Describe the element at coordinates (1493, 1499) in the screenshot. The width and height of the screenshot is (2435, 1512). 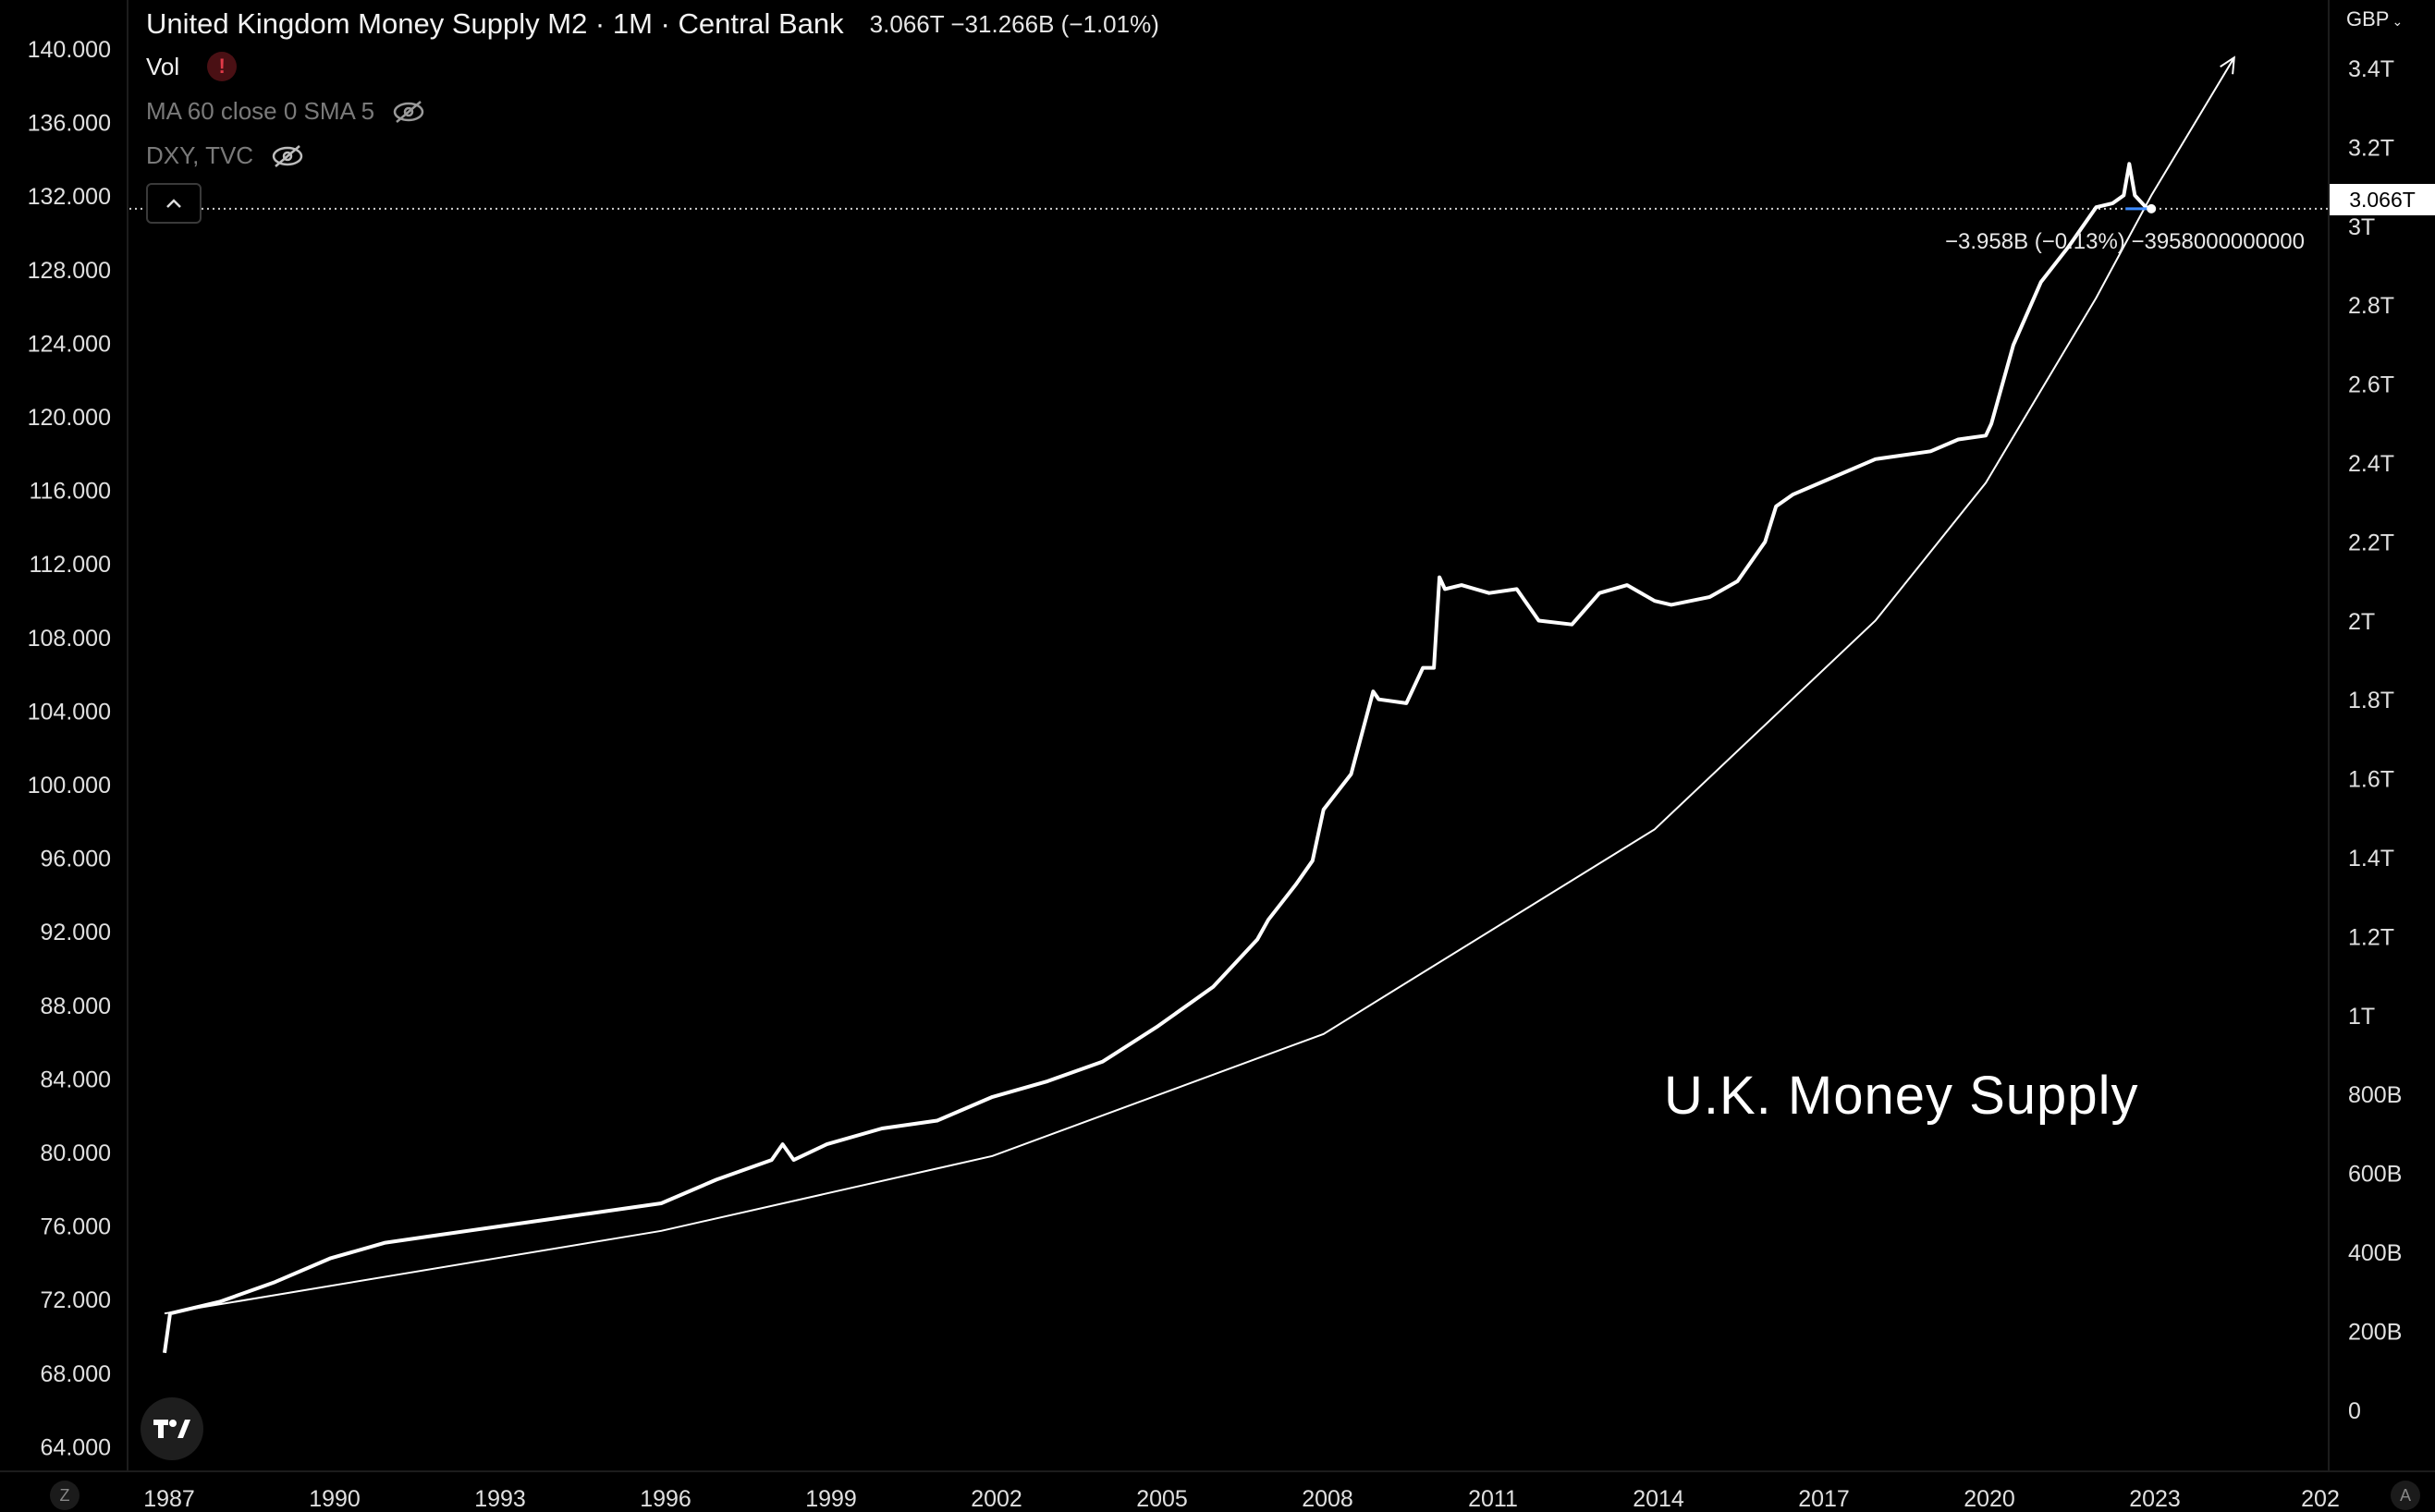
I see `time-axis-tick-label: 2011` at that location.